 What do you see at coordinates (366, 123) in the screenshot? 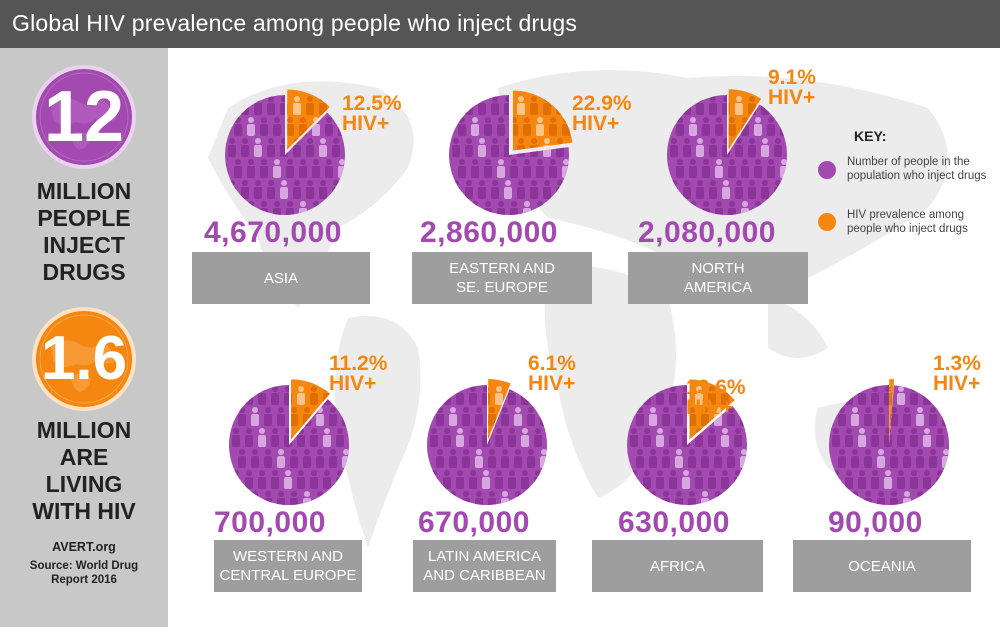
I see `hiv-suffix-asia: HIV+` at bounding box center [366, 123].